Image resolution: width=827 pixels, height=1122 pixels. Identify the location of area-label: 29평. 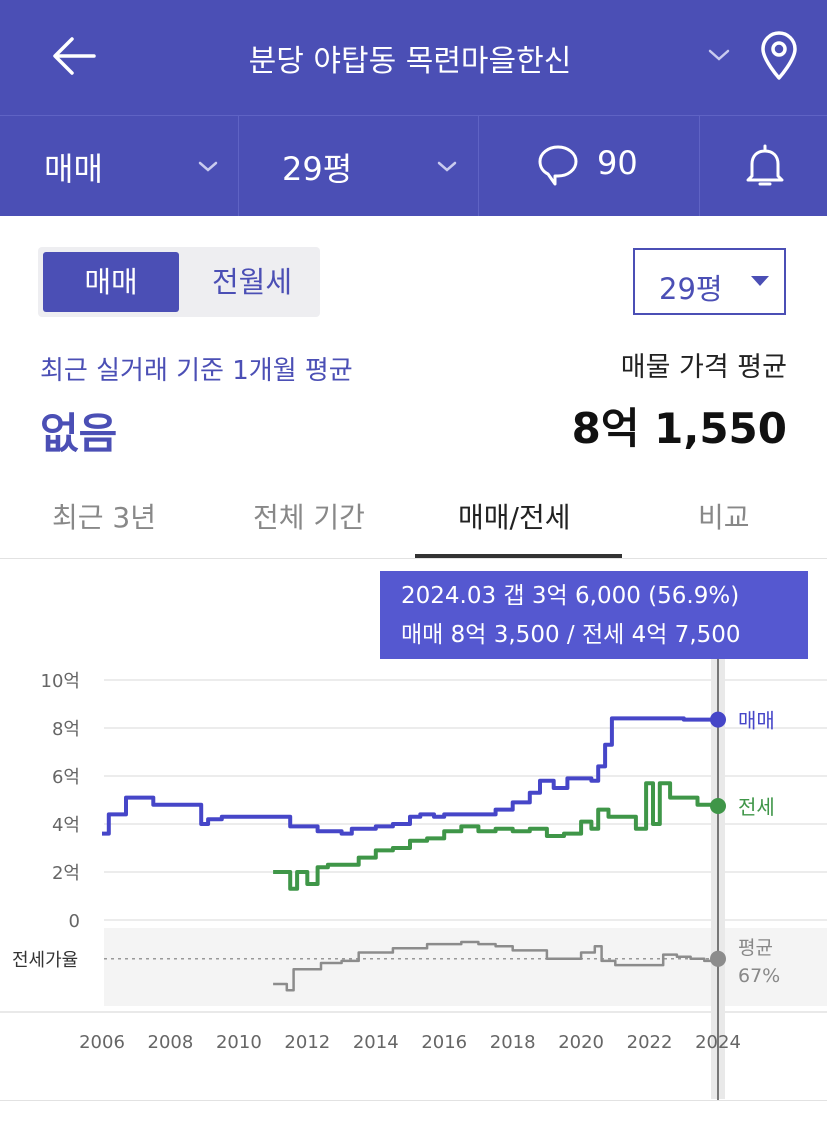
(317, 169).